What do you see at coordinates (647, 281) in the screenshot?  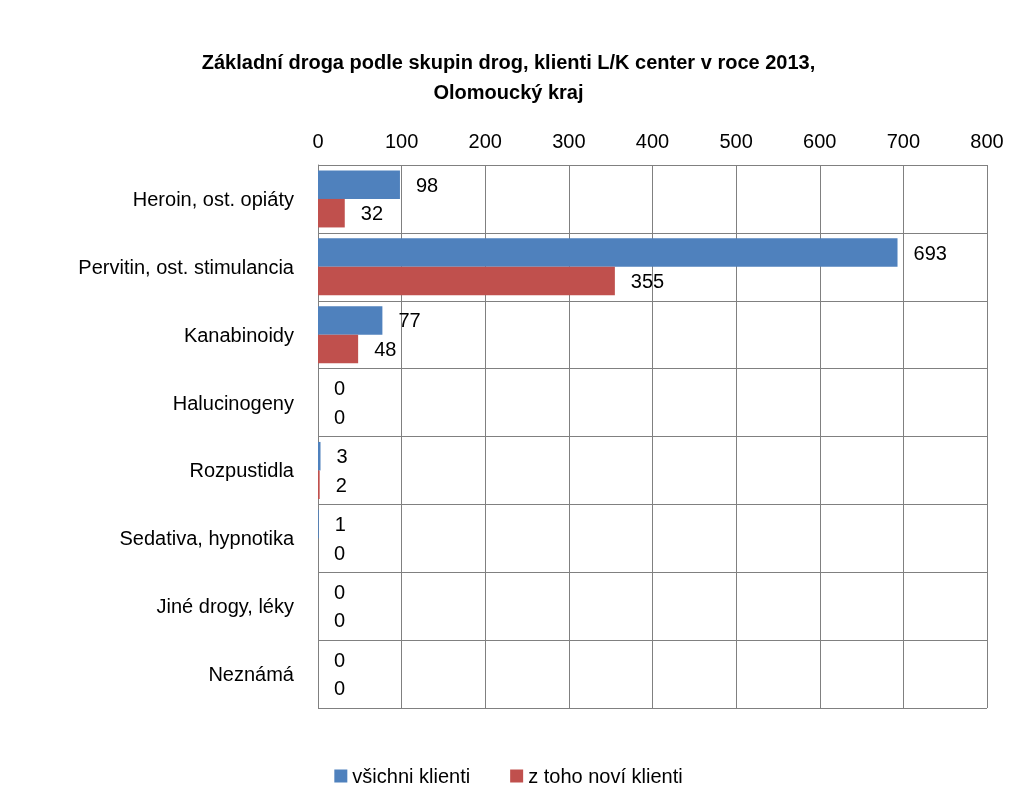 I see `data-label: 355` at bounding box center [647, 281].